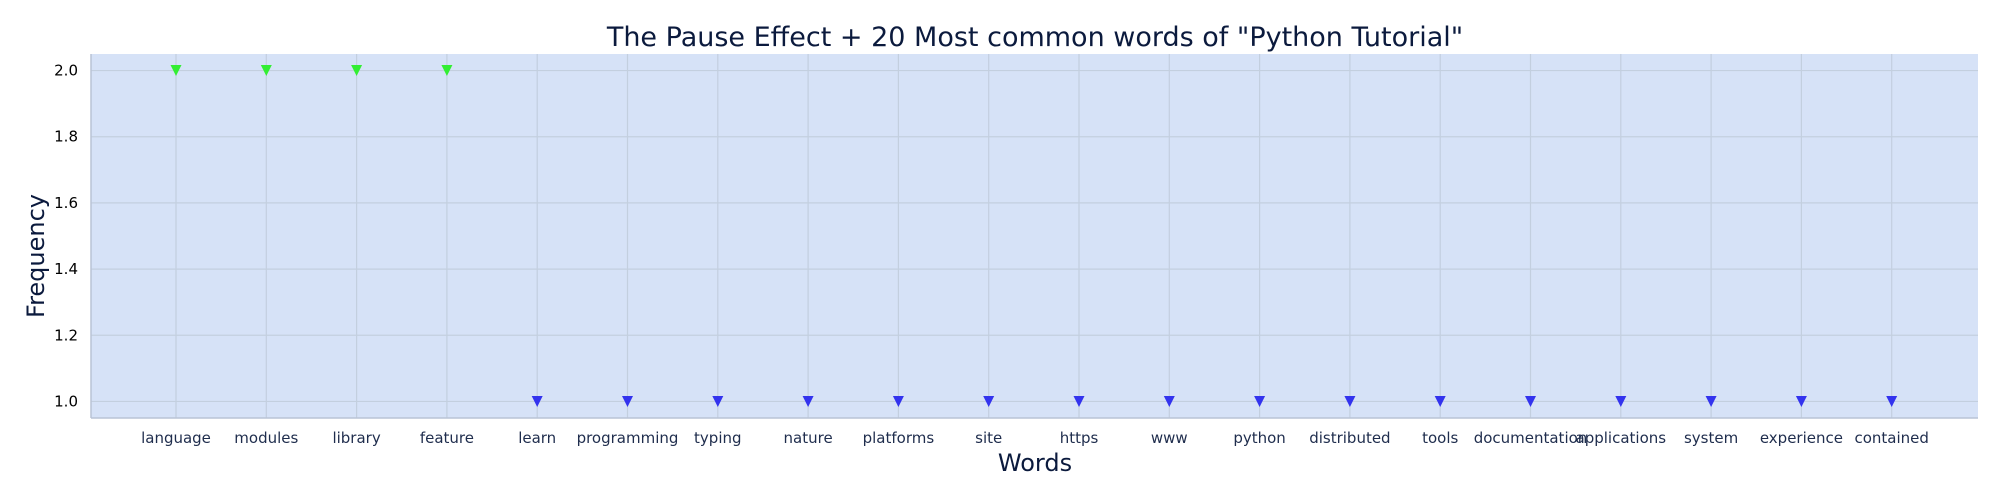 This screenshot has height=500, width=2000. What do you see at coordinates (1801, 438) in the screenshot?
I see `x-tick-label: experience` at bounding box center [1801, 438].